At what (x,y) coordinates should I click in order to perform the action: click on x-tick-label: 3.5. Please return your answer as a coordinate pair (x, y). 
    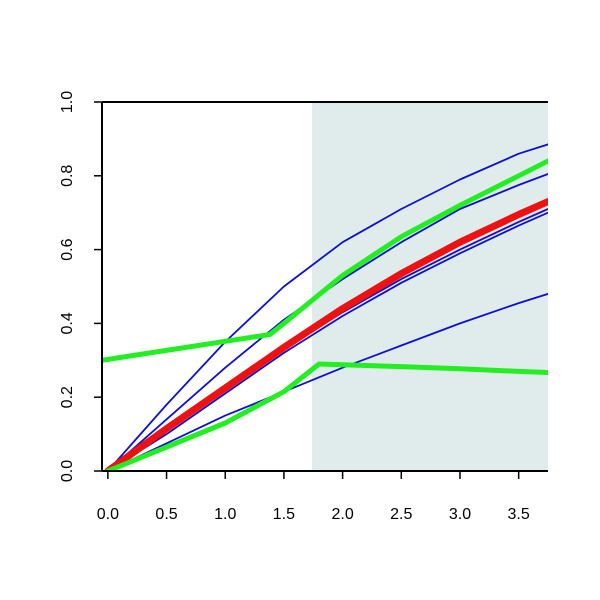
    Looking at the image, I should click on (519, 514).